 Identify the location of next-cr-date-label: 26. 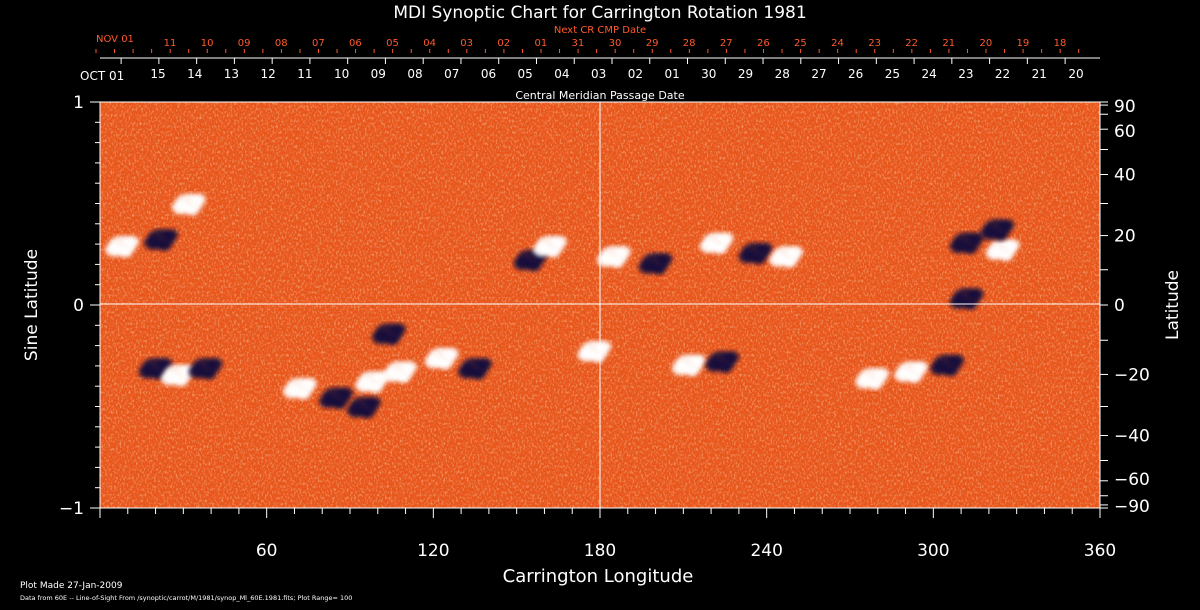
(763, 43).